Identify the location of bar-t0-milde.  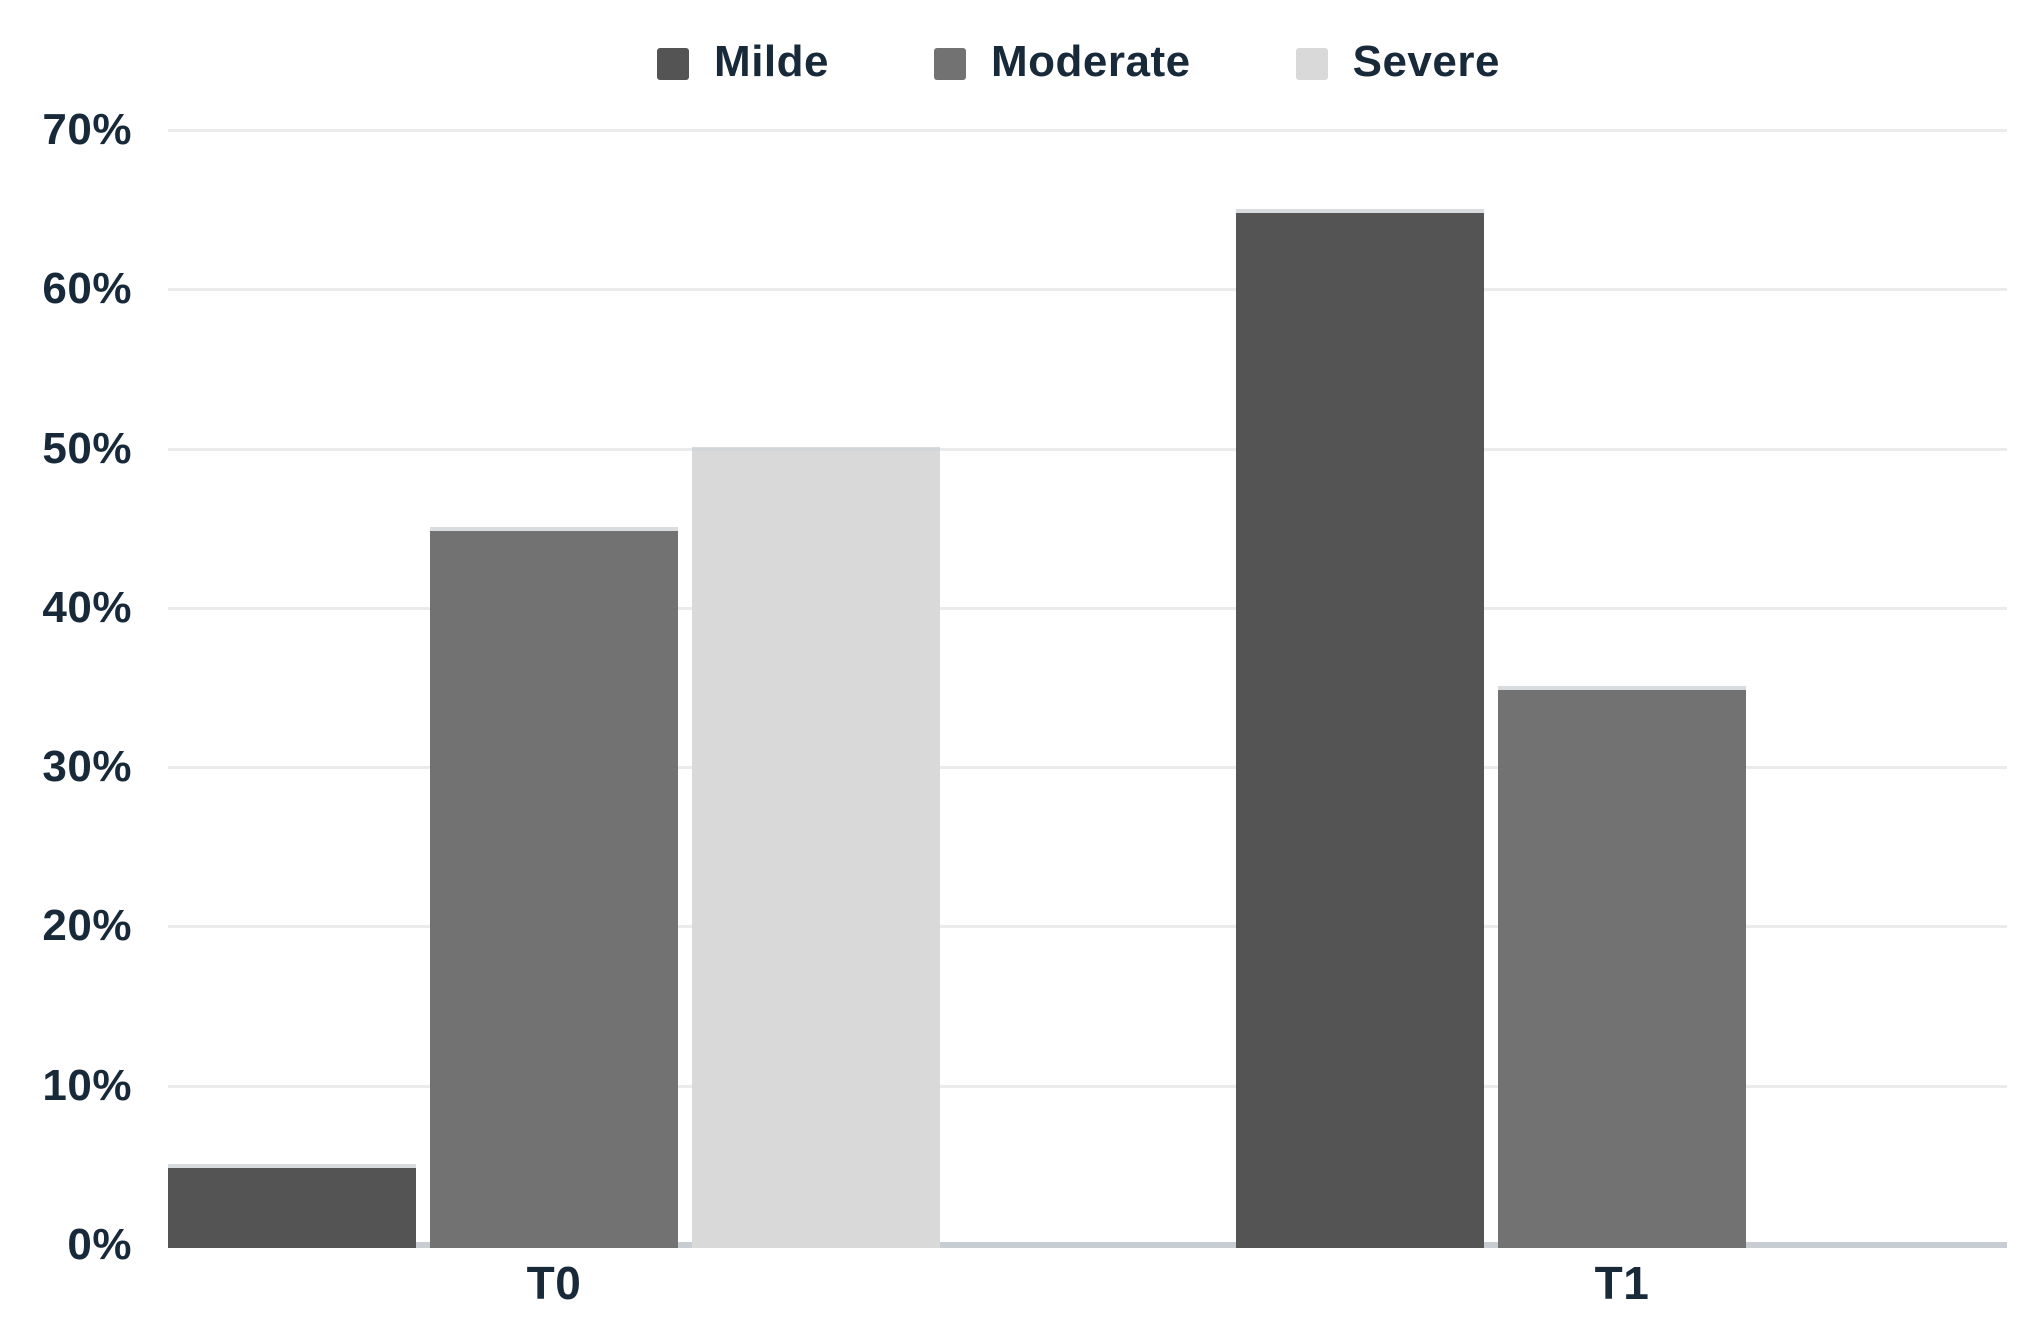
(292, 1208).